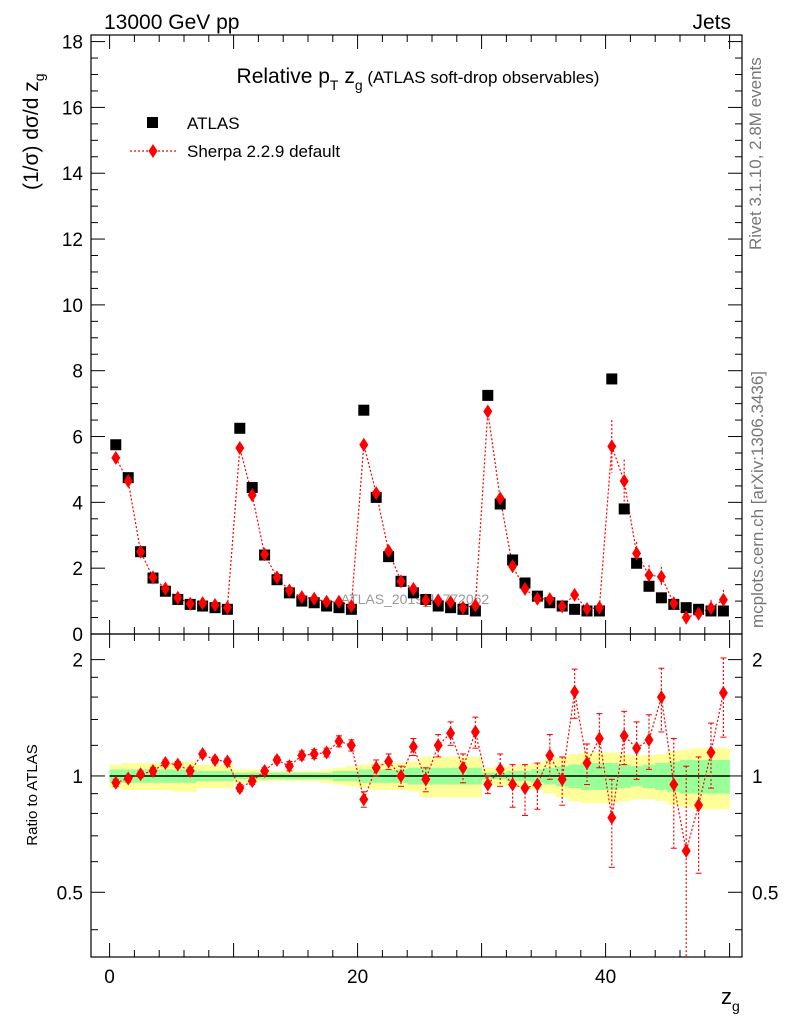 The width and height of the screenshot is (786, 1024). Describe the element at coordinates (730, 999) in the screenshot. I see `x-axis-label: zg` at that location.